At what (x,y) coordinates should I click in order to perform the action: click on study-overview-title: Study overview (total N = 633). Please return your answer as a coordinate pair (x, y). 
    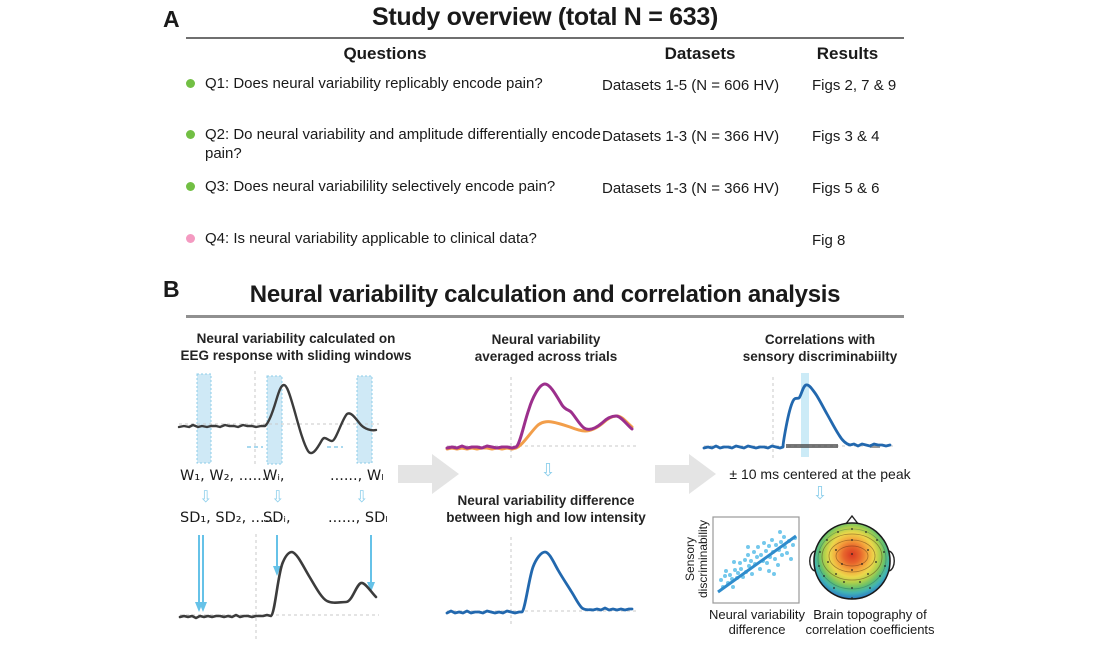
    Looking at the image, I should click on (545, 17).